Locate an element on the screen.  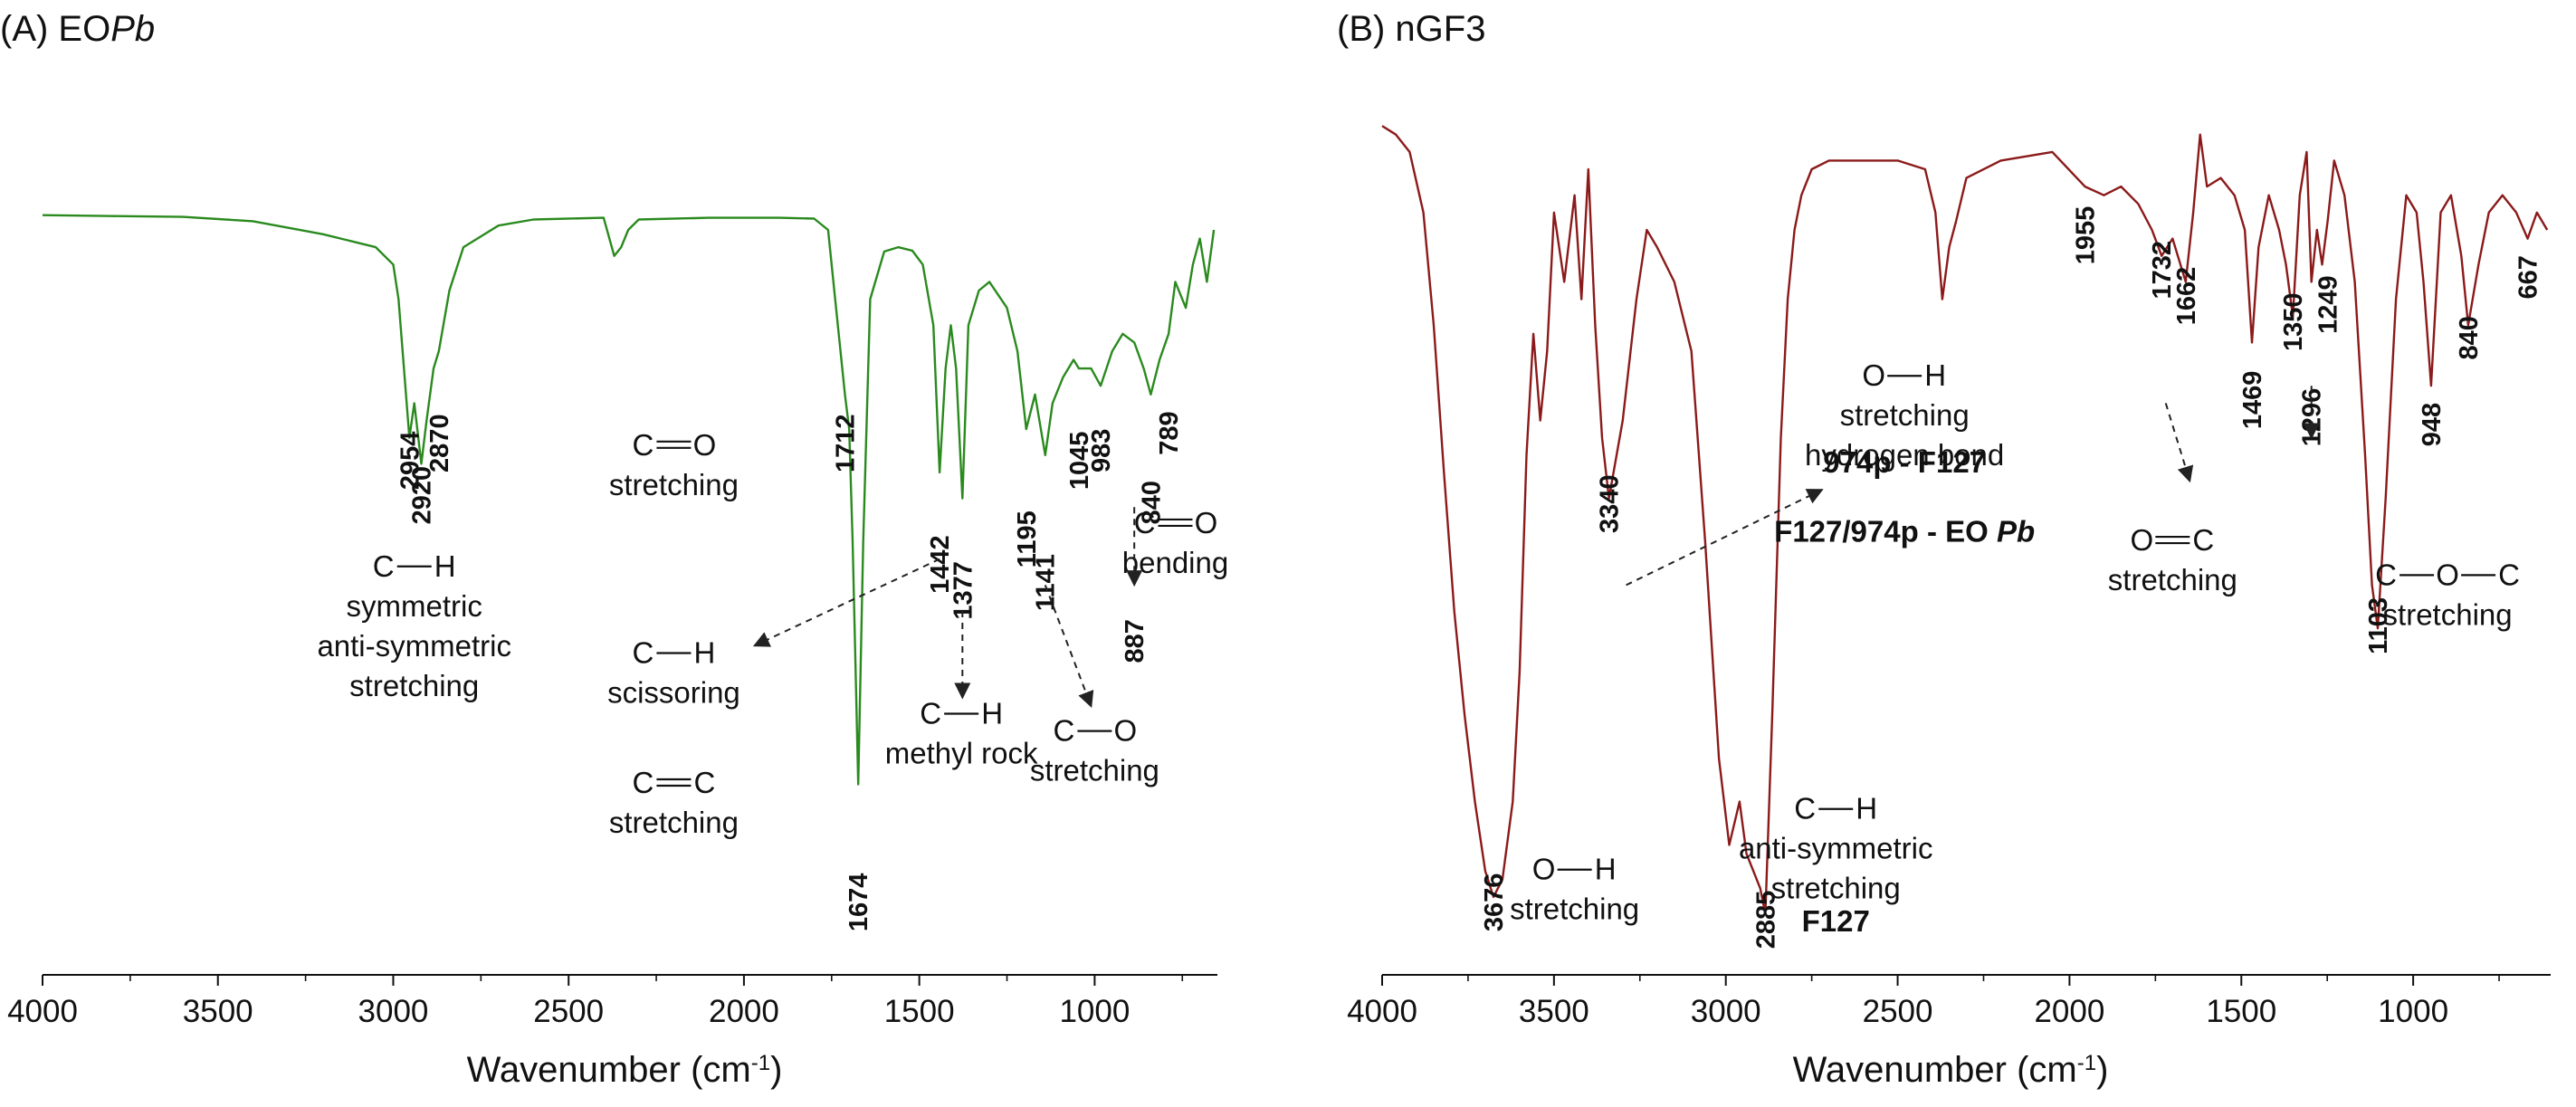
panel-a-peak-label: 1377 is located at coordinates (963, 590).